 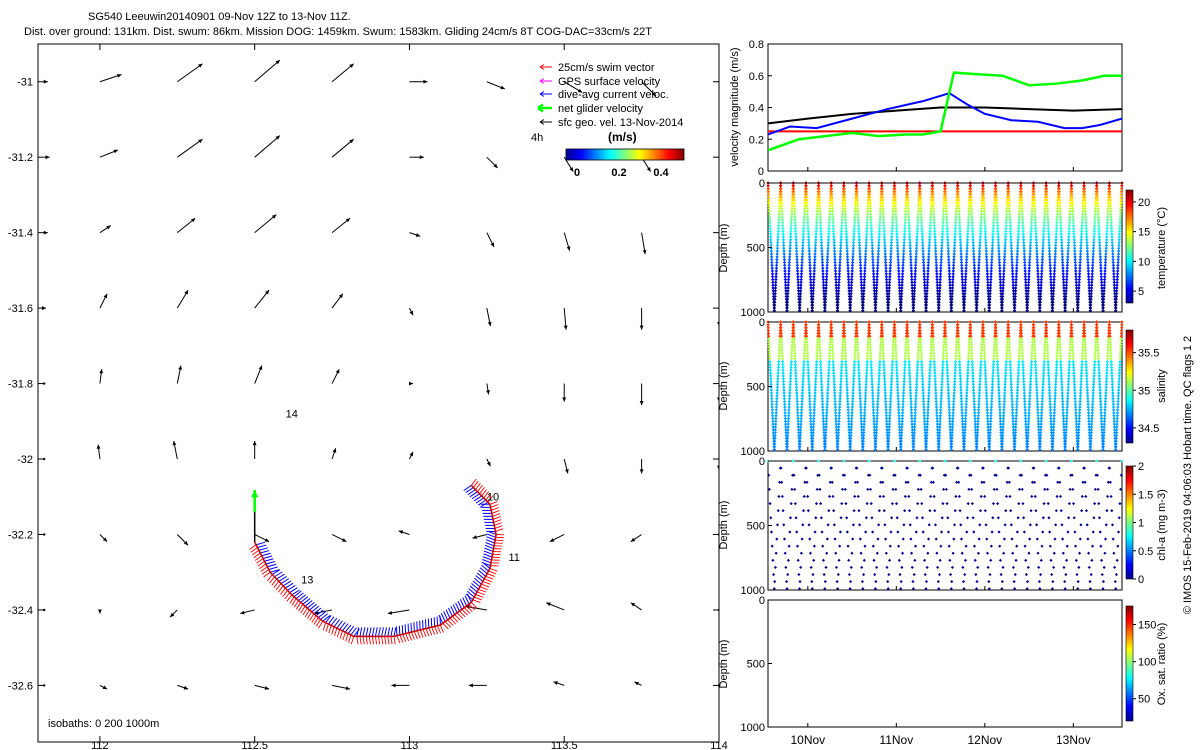 What do you see at coordinates (44, 534) in the screenshot?
I see `geo-velocity-dot` at bounding box center [44, 534].